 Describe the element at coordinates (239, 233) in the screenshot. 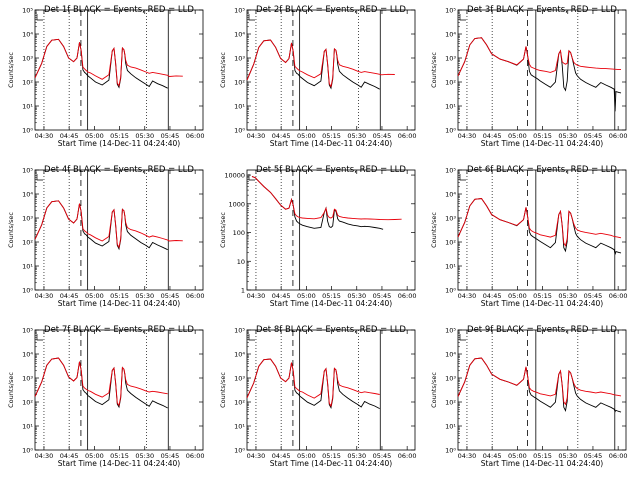

I see `y-tick-label: 100` at that location.